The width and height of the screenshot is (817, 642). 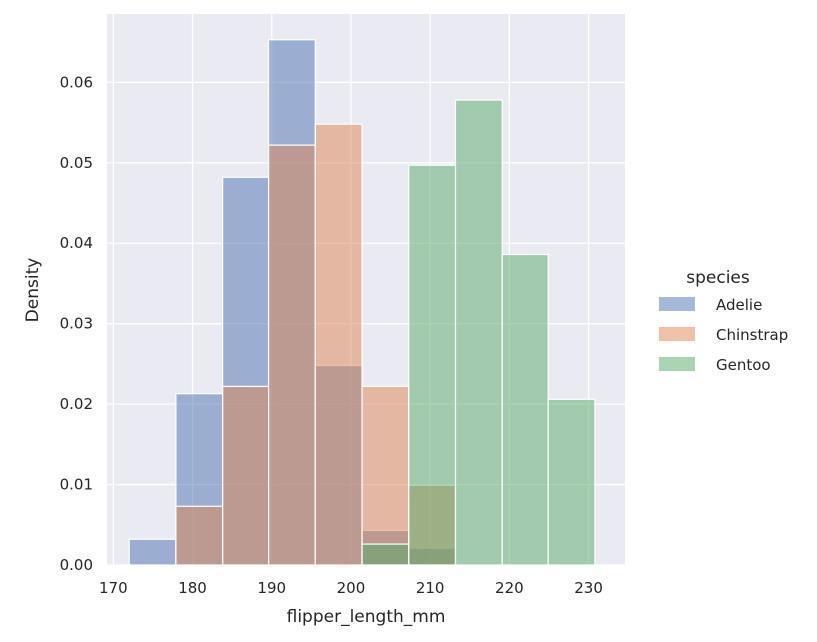 I want to click on x-axis-label: flipper_length_mm, so click(x=366, y=617).